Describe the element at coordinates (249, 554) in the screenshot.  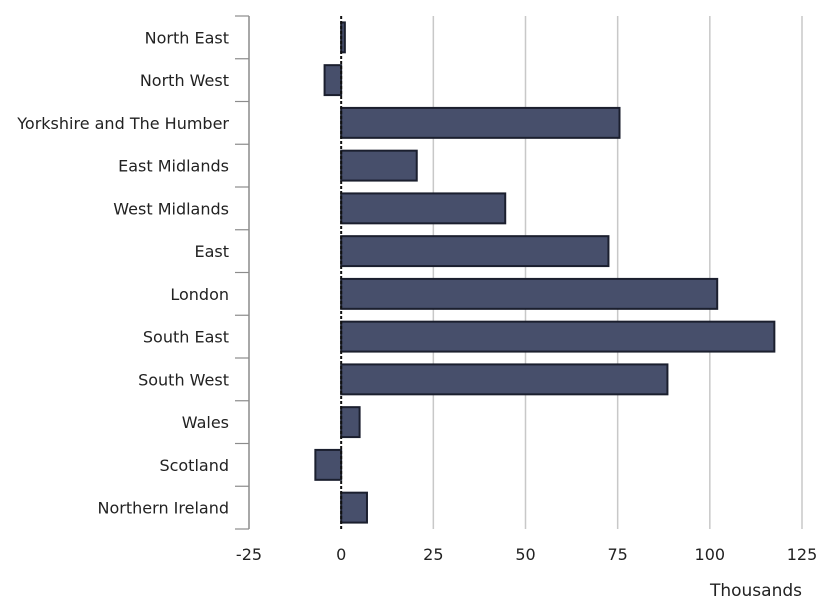
I see `x-tick-label-0: -25` at that location.